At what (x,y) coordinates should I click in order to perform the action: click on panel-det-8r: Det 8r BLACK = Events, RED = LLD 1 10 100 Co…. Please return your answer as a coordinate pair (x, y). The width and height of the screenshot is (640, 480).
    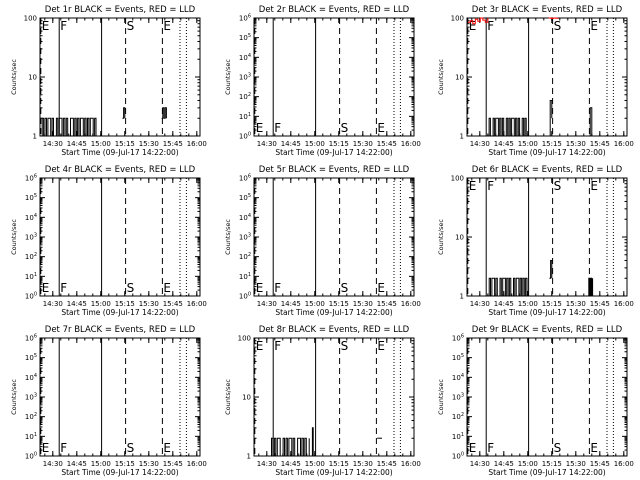
    Looking at the image, I should click on (322, 401).